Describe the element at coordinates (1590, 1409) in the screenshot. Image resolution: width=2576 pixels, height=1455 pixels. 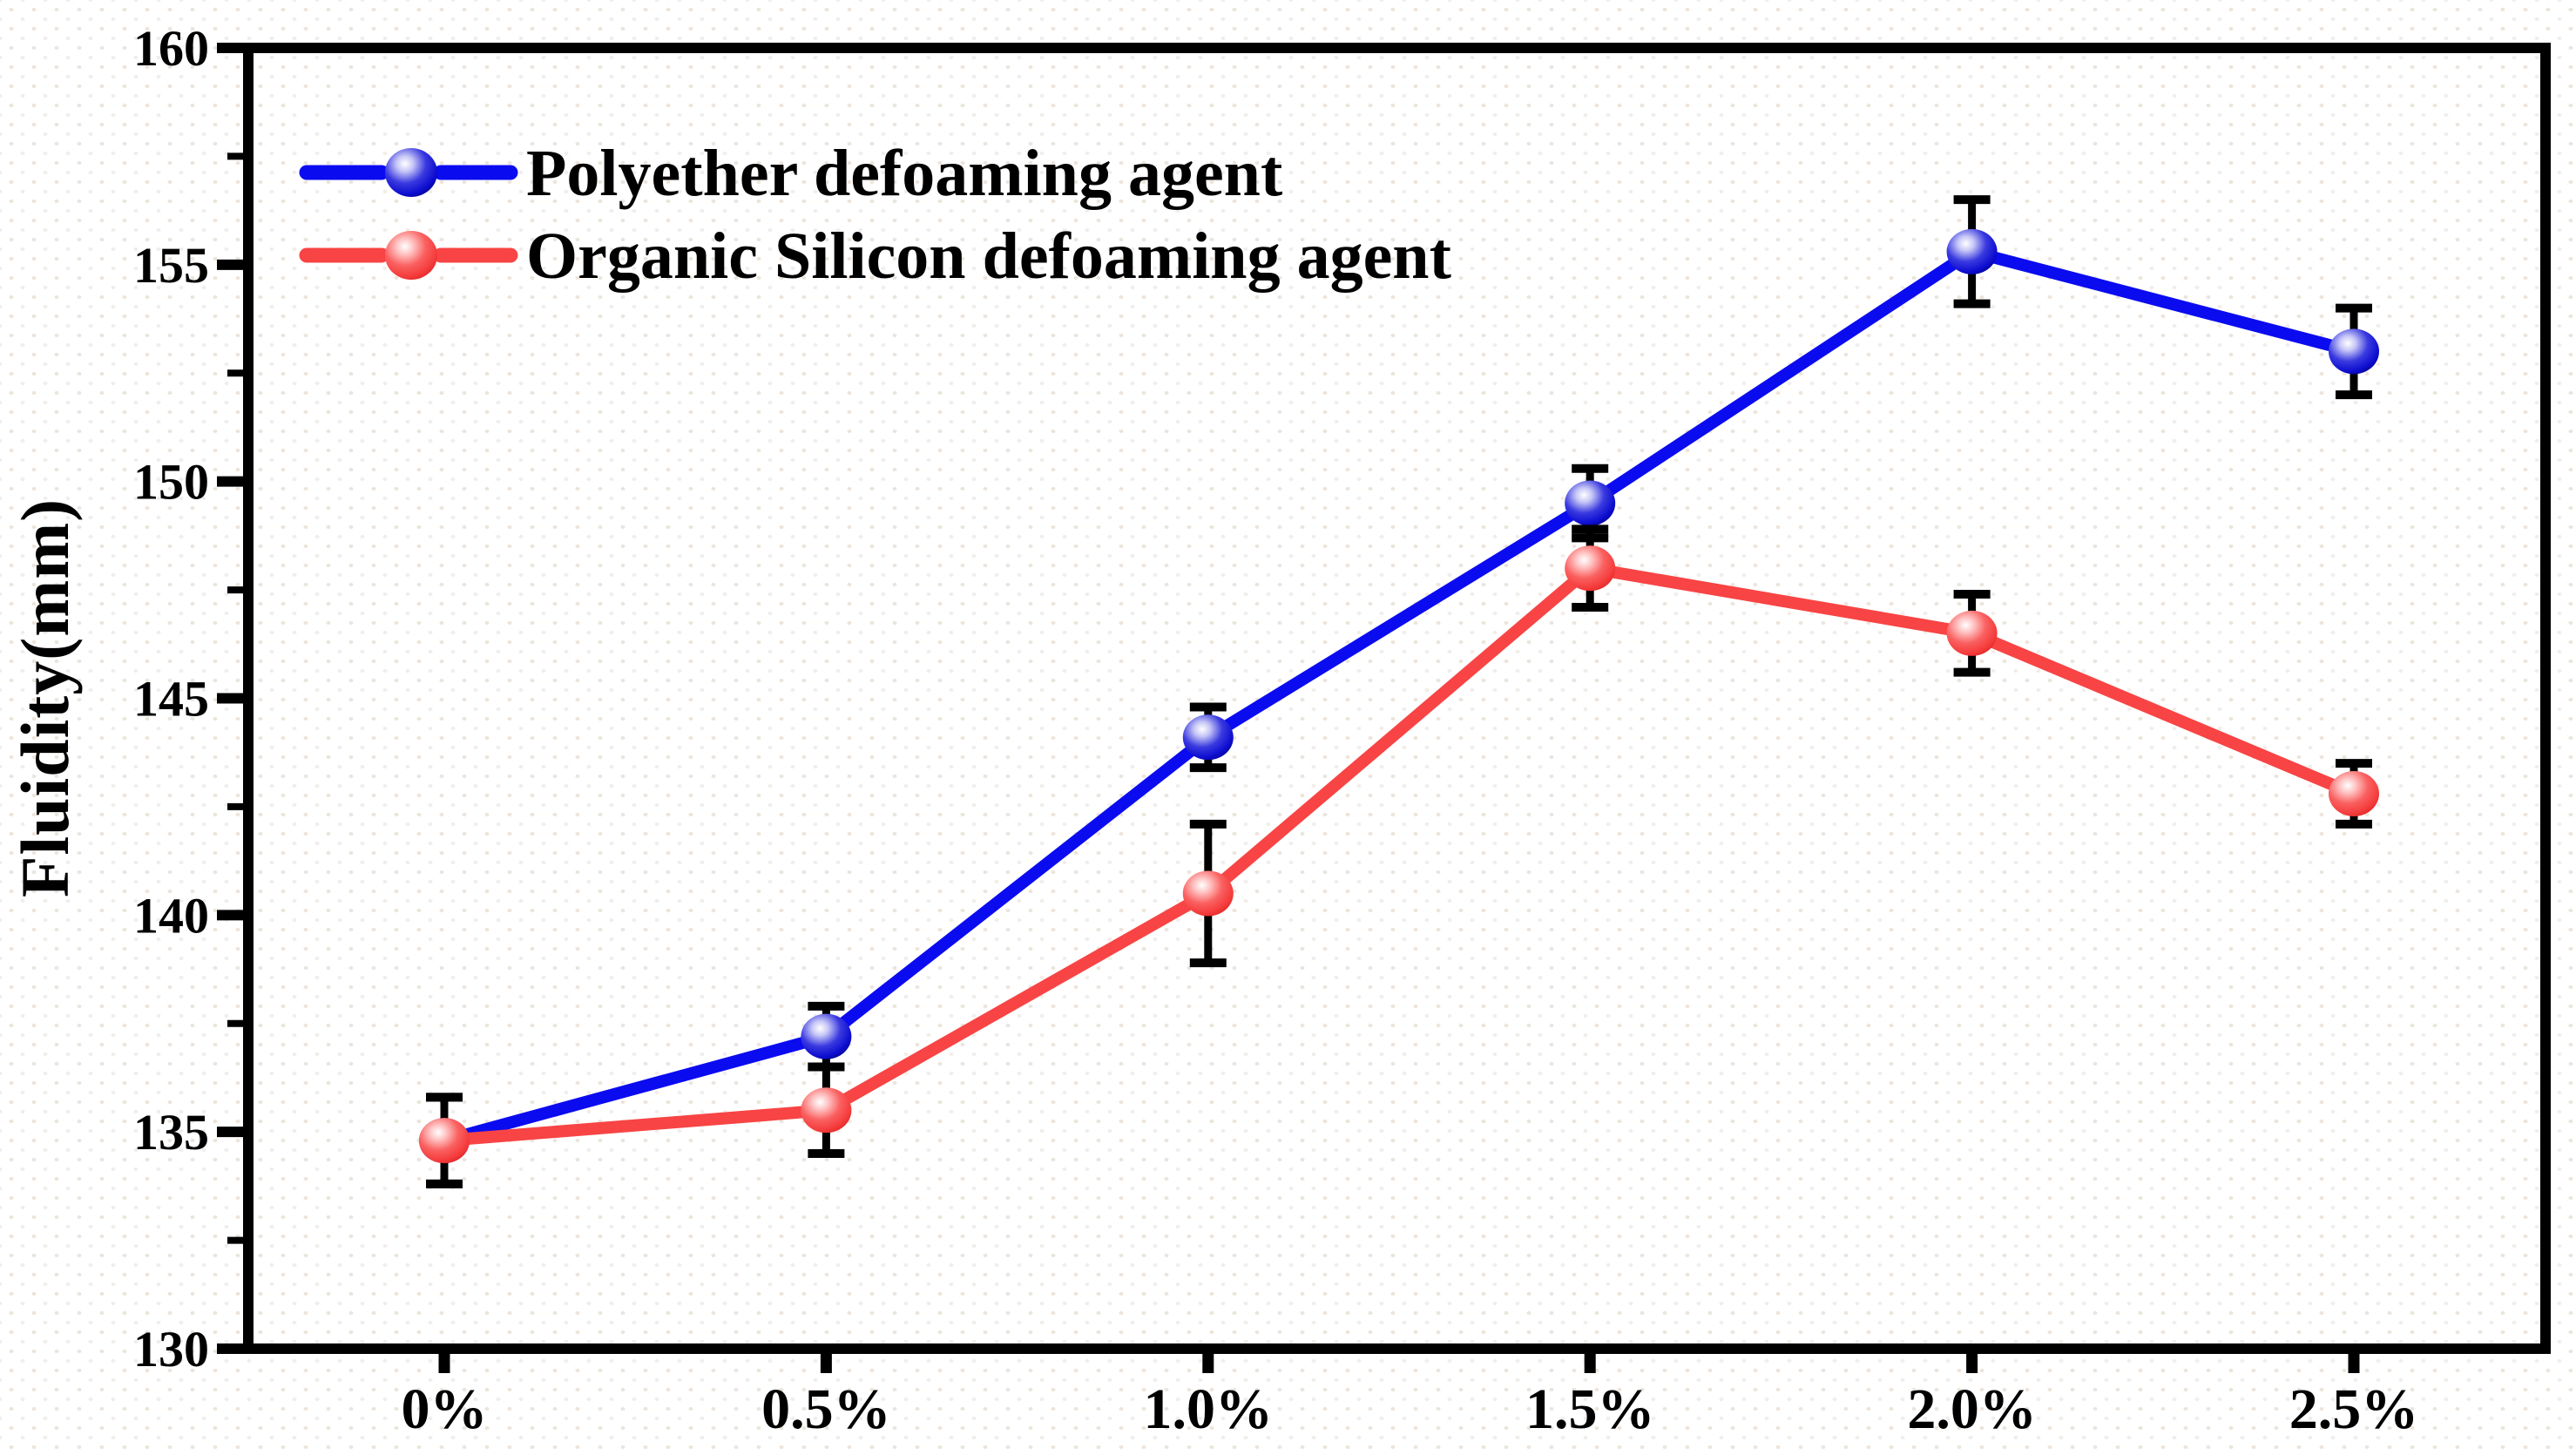
I see `x-tick-label: 1.5%` at that location.